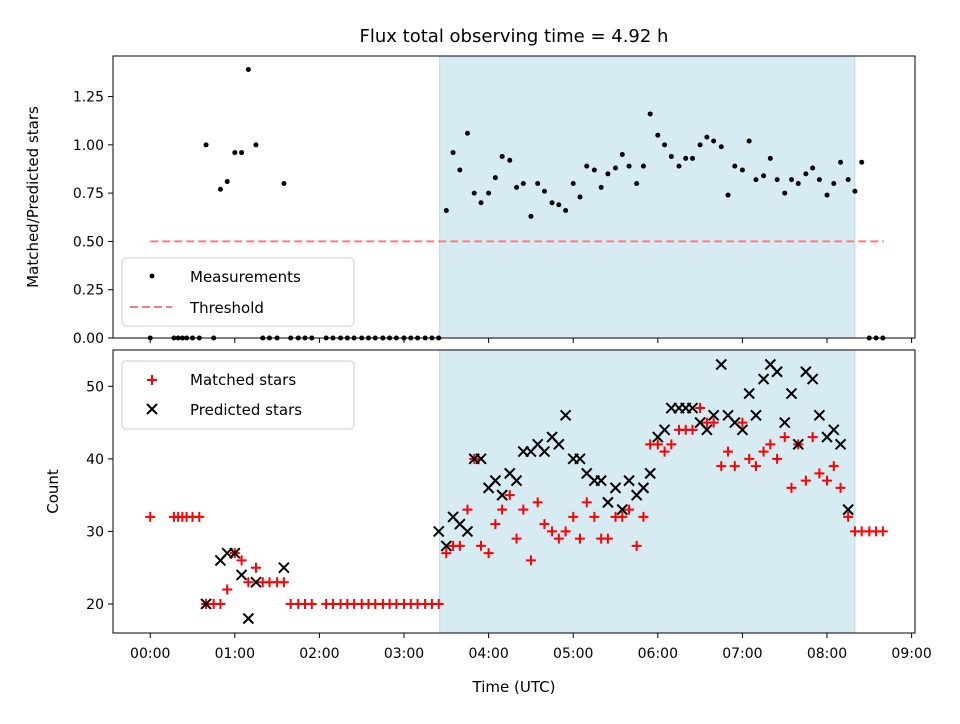  Describe the element at coordinates (33, 197) in the screenshot. I see `top-y-axis-label: Matched/Predicted stars` at that location.